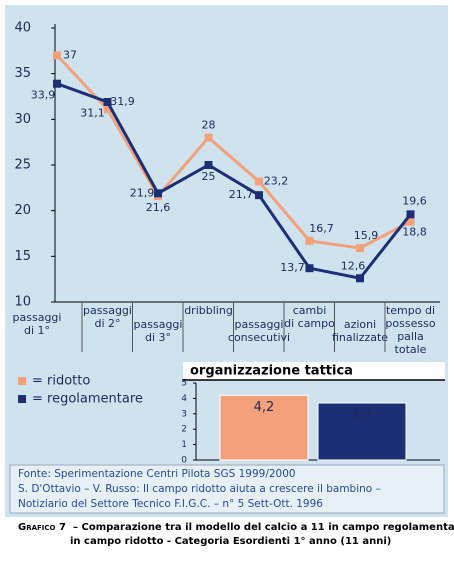 This screenshot has height=568, width=454. I want to click on x-tick-label: passaggi di 3°, so click(158, 331).